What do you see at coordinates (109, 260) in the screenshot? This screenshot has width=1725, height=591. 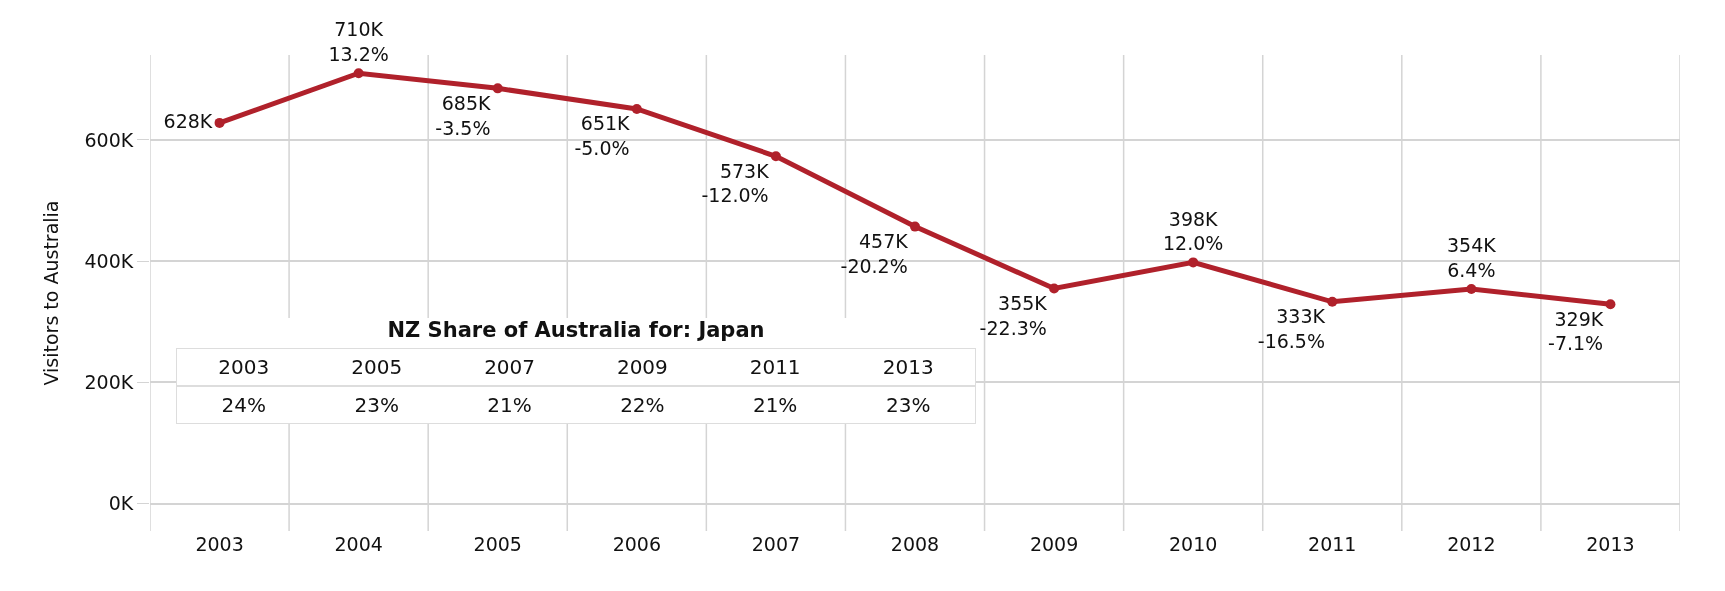 I see `y-tick-label: 400K` at bounding box center [109, 260].